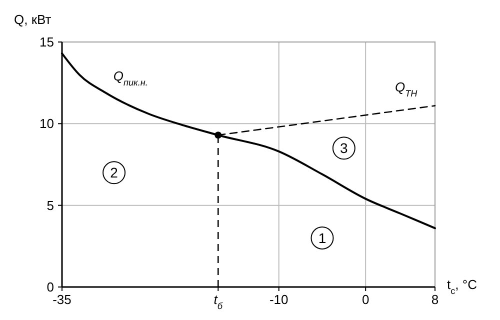 The height and width of the screenshot is (320, 500). What do you see at coordinates (47, 124) in the screenshot?
I see `y-tick-label: 10` at bounding box center [47, 124].